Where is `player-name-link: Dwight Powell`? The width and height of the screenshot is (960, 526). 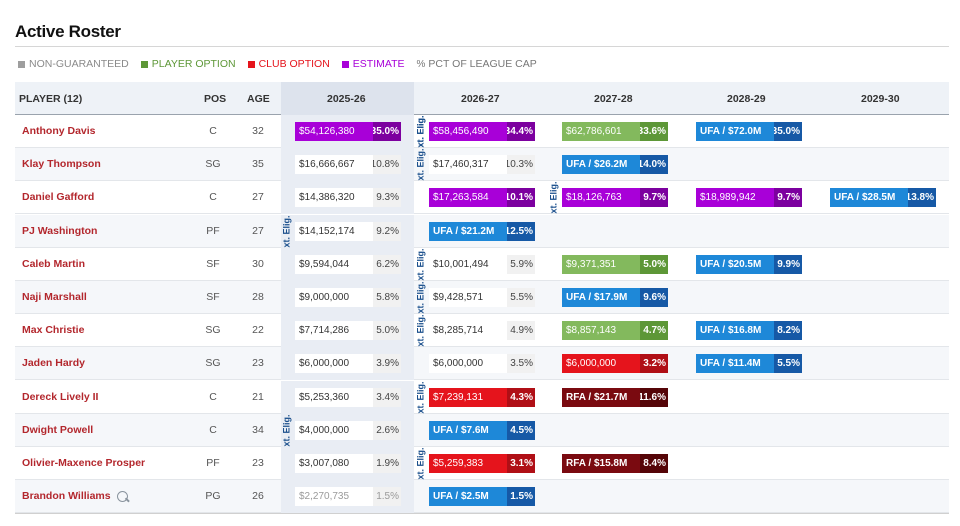 player-name-link: Dwight Powell is located at coordinates (57, 430).